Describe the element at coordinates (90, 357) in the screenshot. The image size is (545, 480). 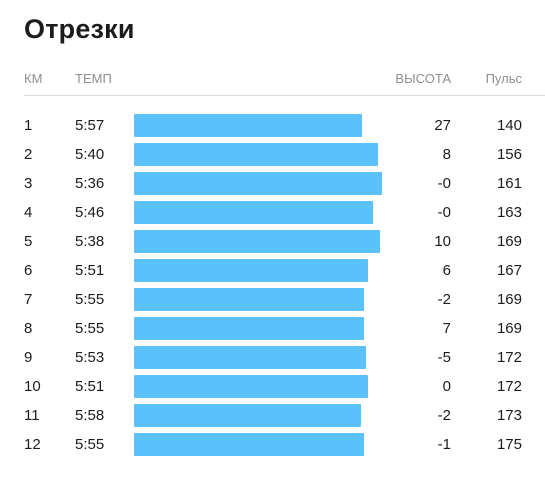
I see `split-pace: 5:53` at that location.